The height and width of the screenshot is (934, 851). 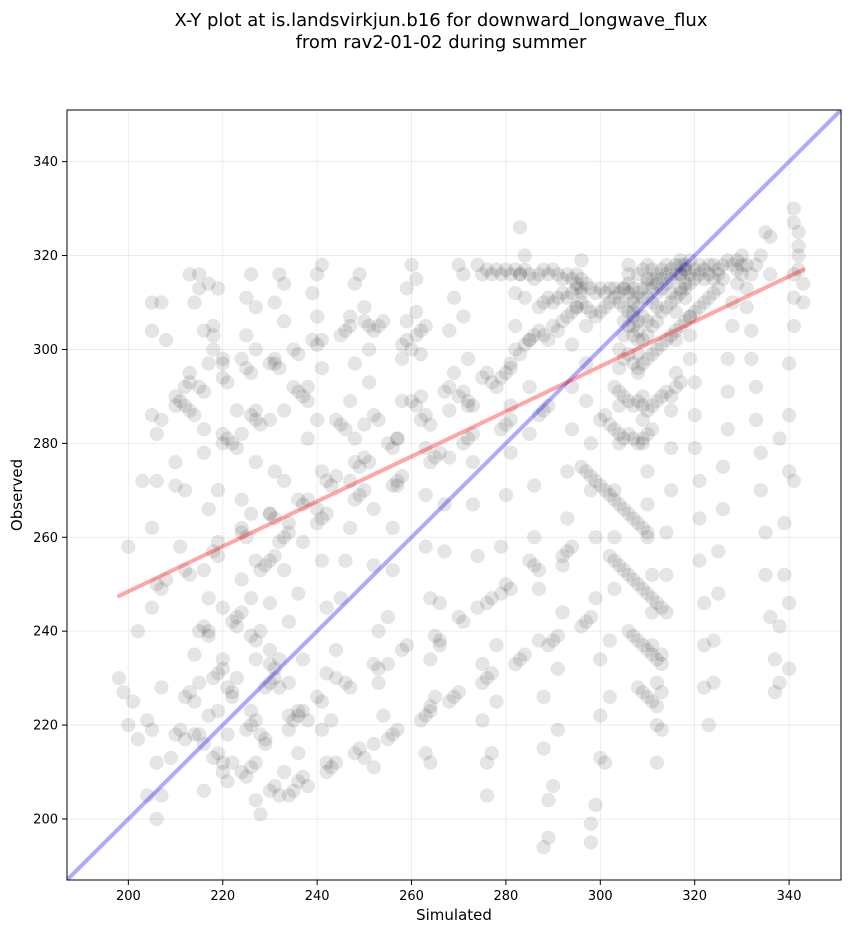 What do you see at coordinates (411, 896) in the screenshot?
I see `x-tick-label-260: 260` at bounding box center [411, 896].